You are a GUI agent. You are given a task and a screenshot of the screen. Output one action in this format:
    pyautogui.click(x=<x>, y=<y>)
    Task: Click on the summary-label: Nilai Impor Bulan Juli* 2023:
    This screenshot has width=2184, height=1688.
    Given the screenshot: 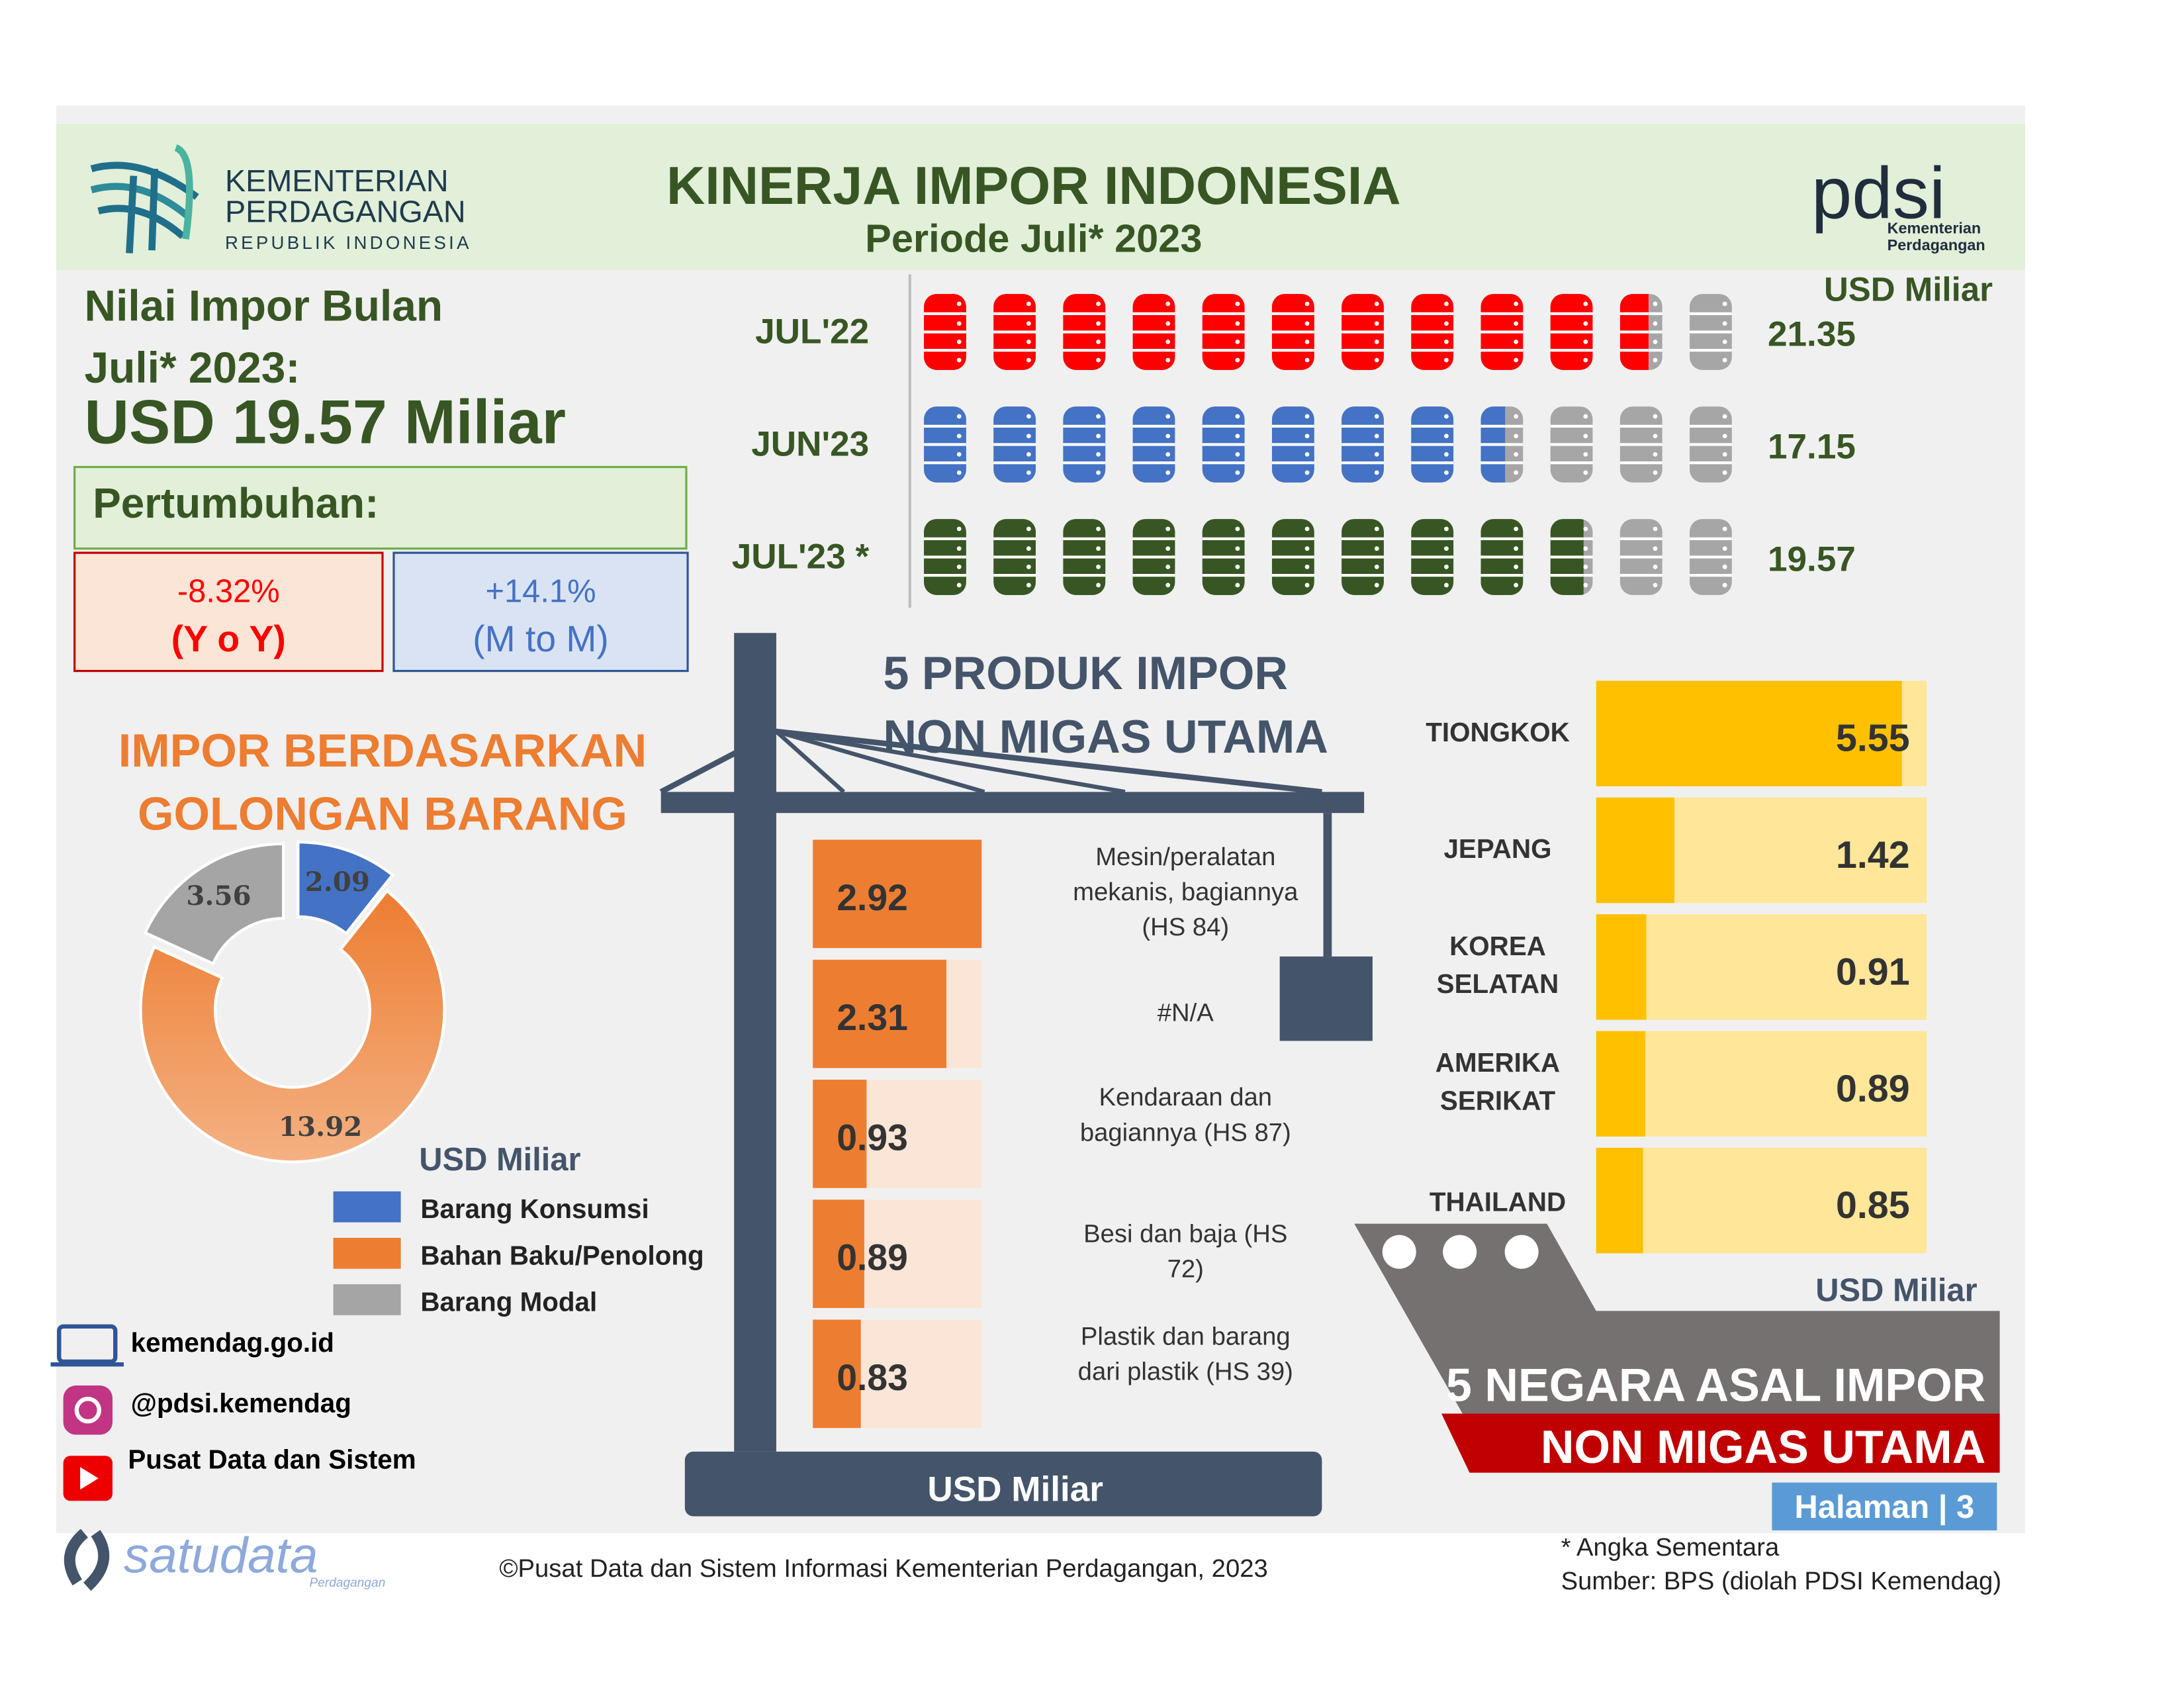 What is the action you would take?
    pyautogui.click(x=263, y=337)
    